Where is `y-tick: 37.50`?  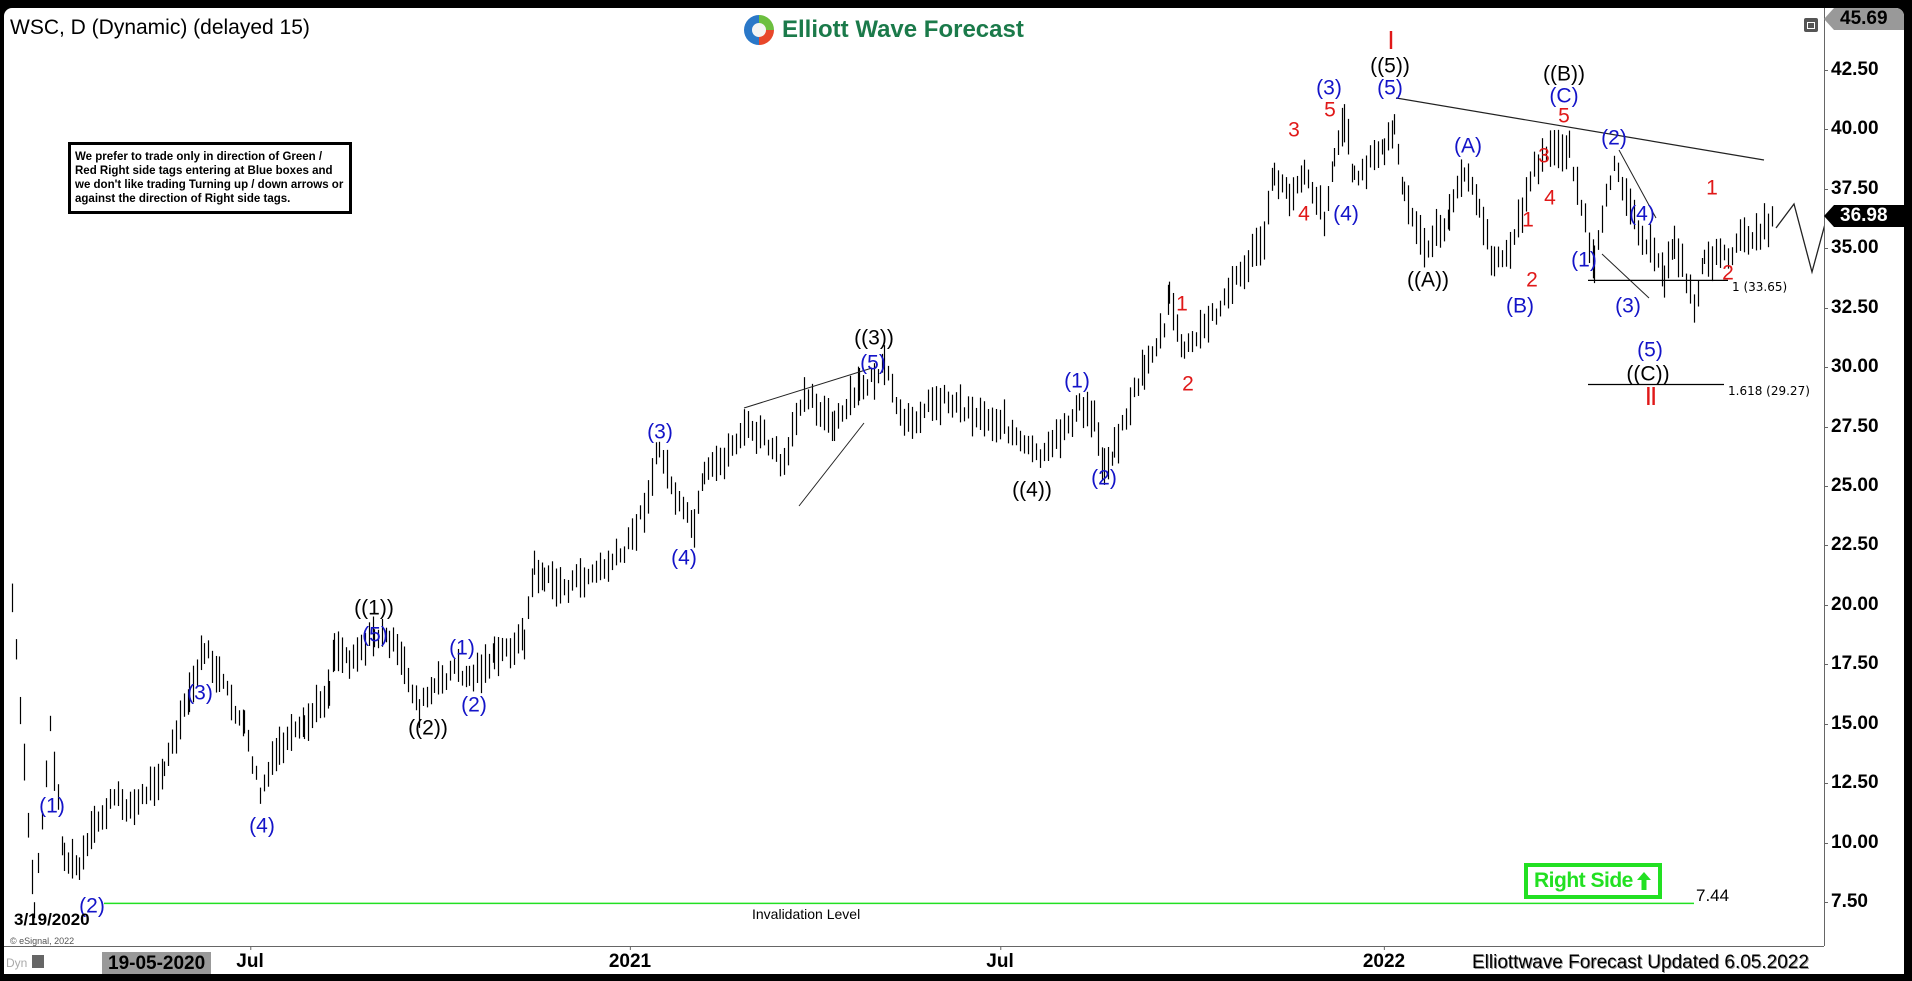 y-tick: 37.50 is located at coordinates (1851, 188).